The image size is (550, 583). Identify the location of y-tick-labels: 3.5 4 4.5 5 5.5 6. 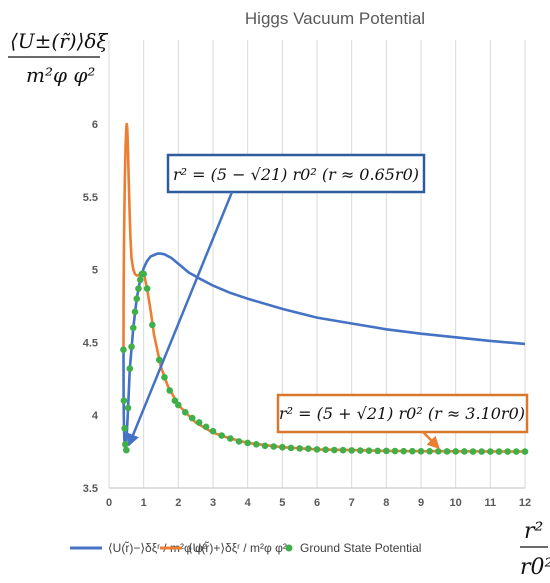
(91, 307).